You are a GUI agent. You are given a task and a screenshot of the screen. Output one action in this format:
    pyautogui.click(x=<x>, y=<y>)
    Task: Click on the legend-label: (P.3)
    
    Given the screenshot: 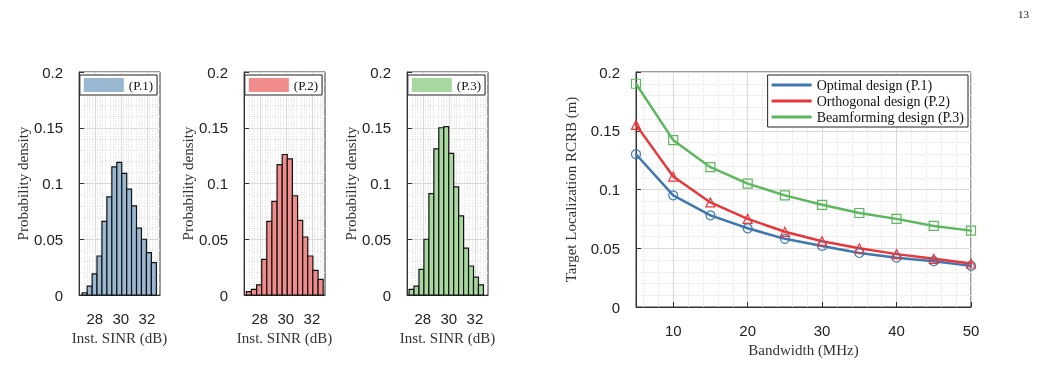 What is the action you would take?
    pyautogui.click(x=469, y=85)
    